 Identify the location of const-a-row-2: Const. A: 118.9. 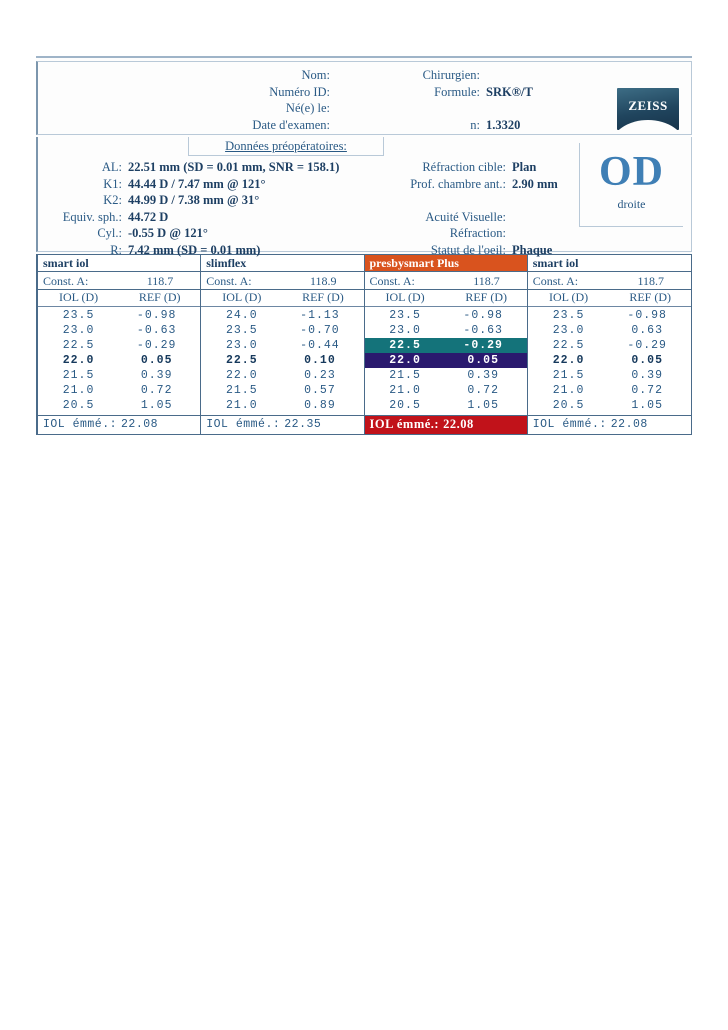
(282, 281).